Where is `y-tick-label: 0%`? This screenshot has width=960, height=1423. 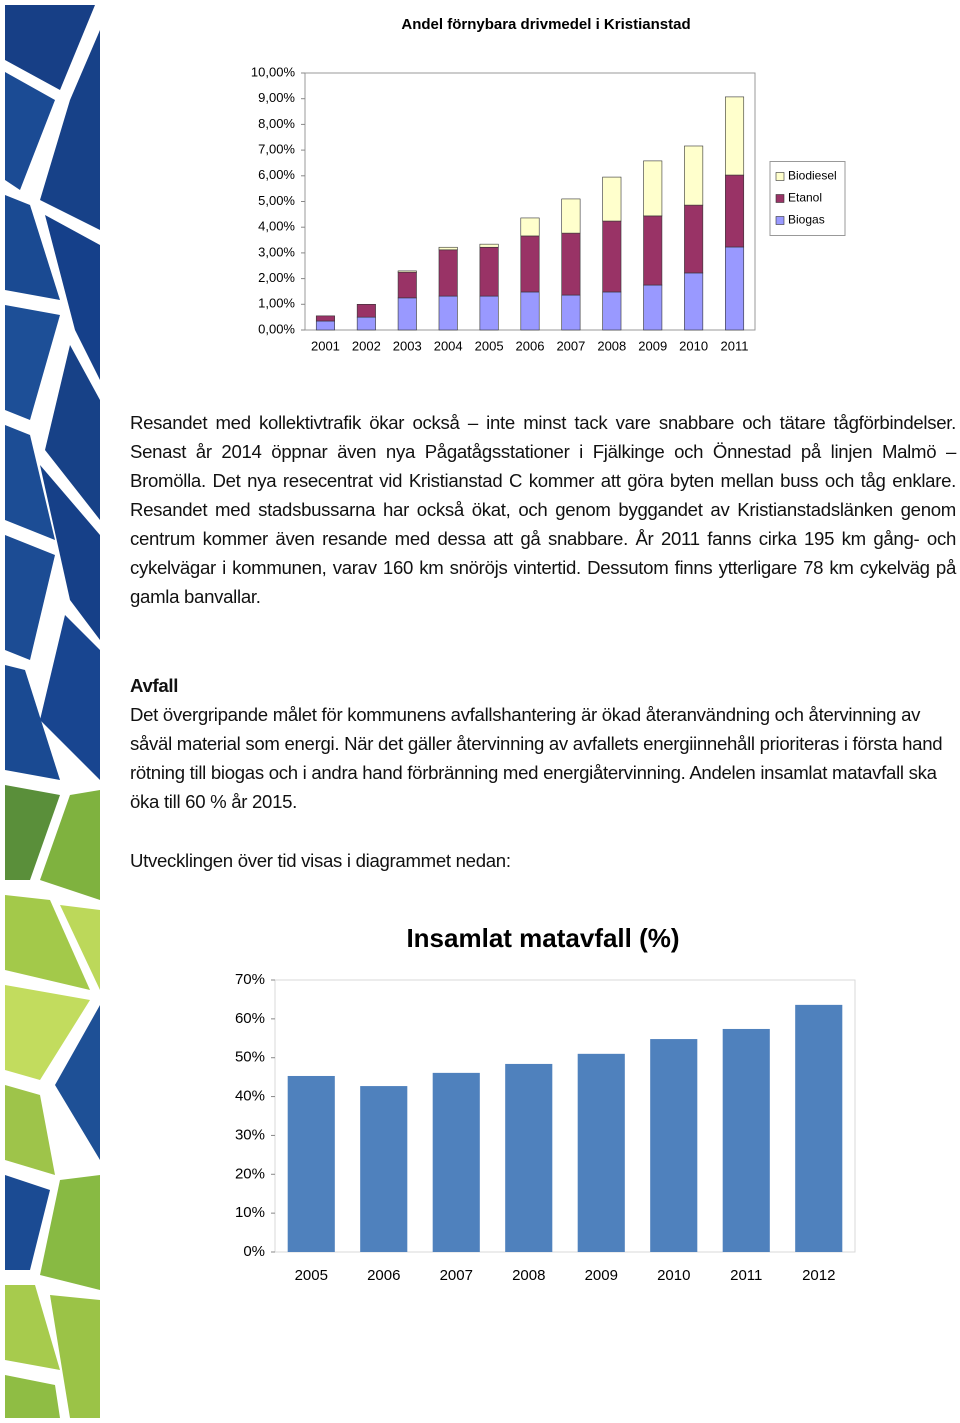 y-tick-label: 0% is located at coordinates (254, 1251).